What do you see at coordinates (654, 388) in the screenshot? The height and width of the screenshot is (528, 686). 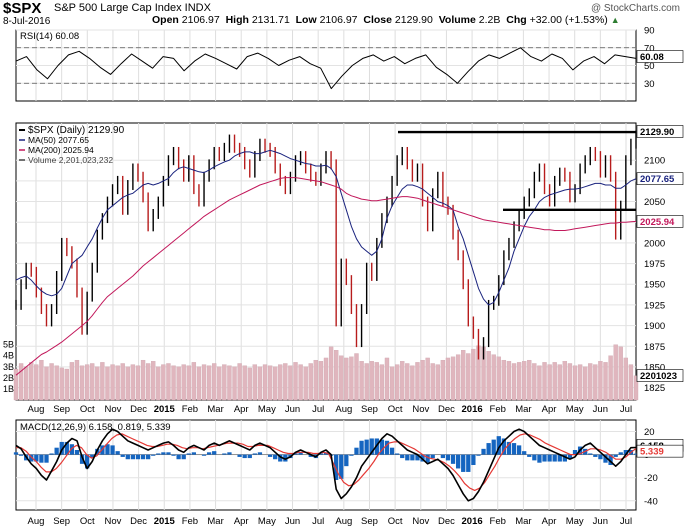 I see `y-tick-label: 1825` at bounding box center [654, 388].